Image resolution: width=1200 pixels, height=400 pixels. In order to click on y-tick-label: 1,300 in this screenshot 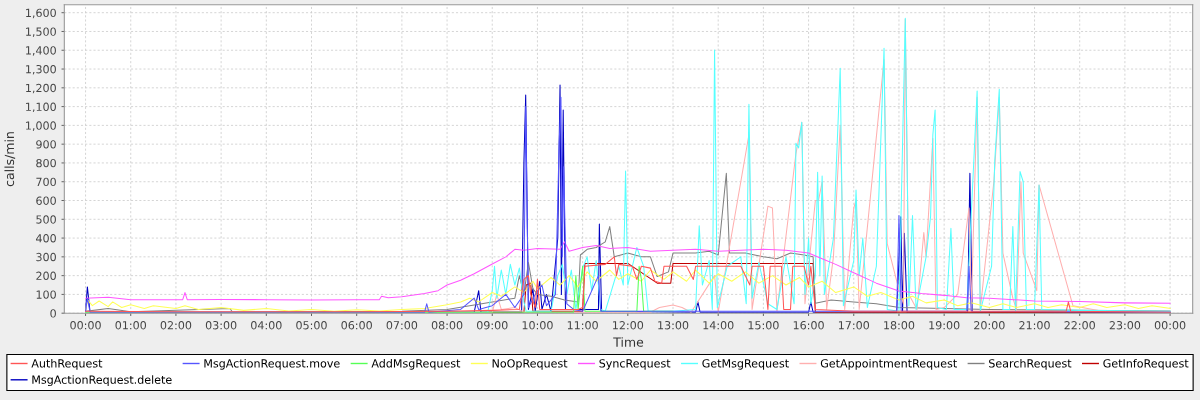, I will do `click(41, 70)`.